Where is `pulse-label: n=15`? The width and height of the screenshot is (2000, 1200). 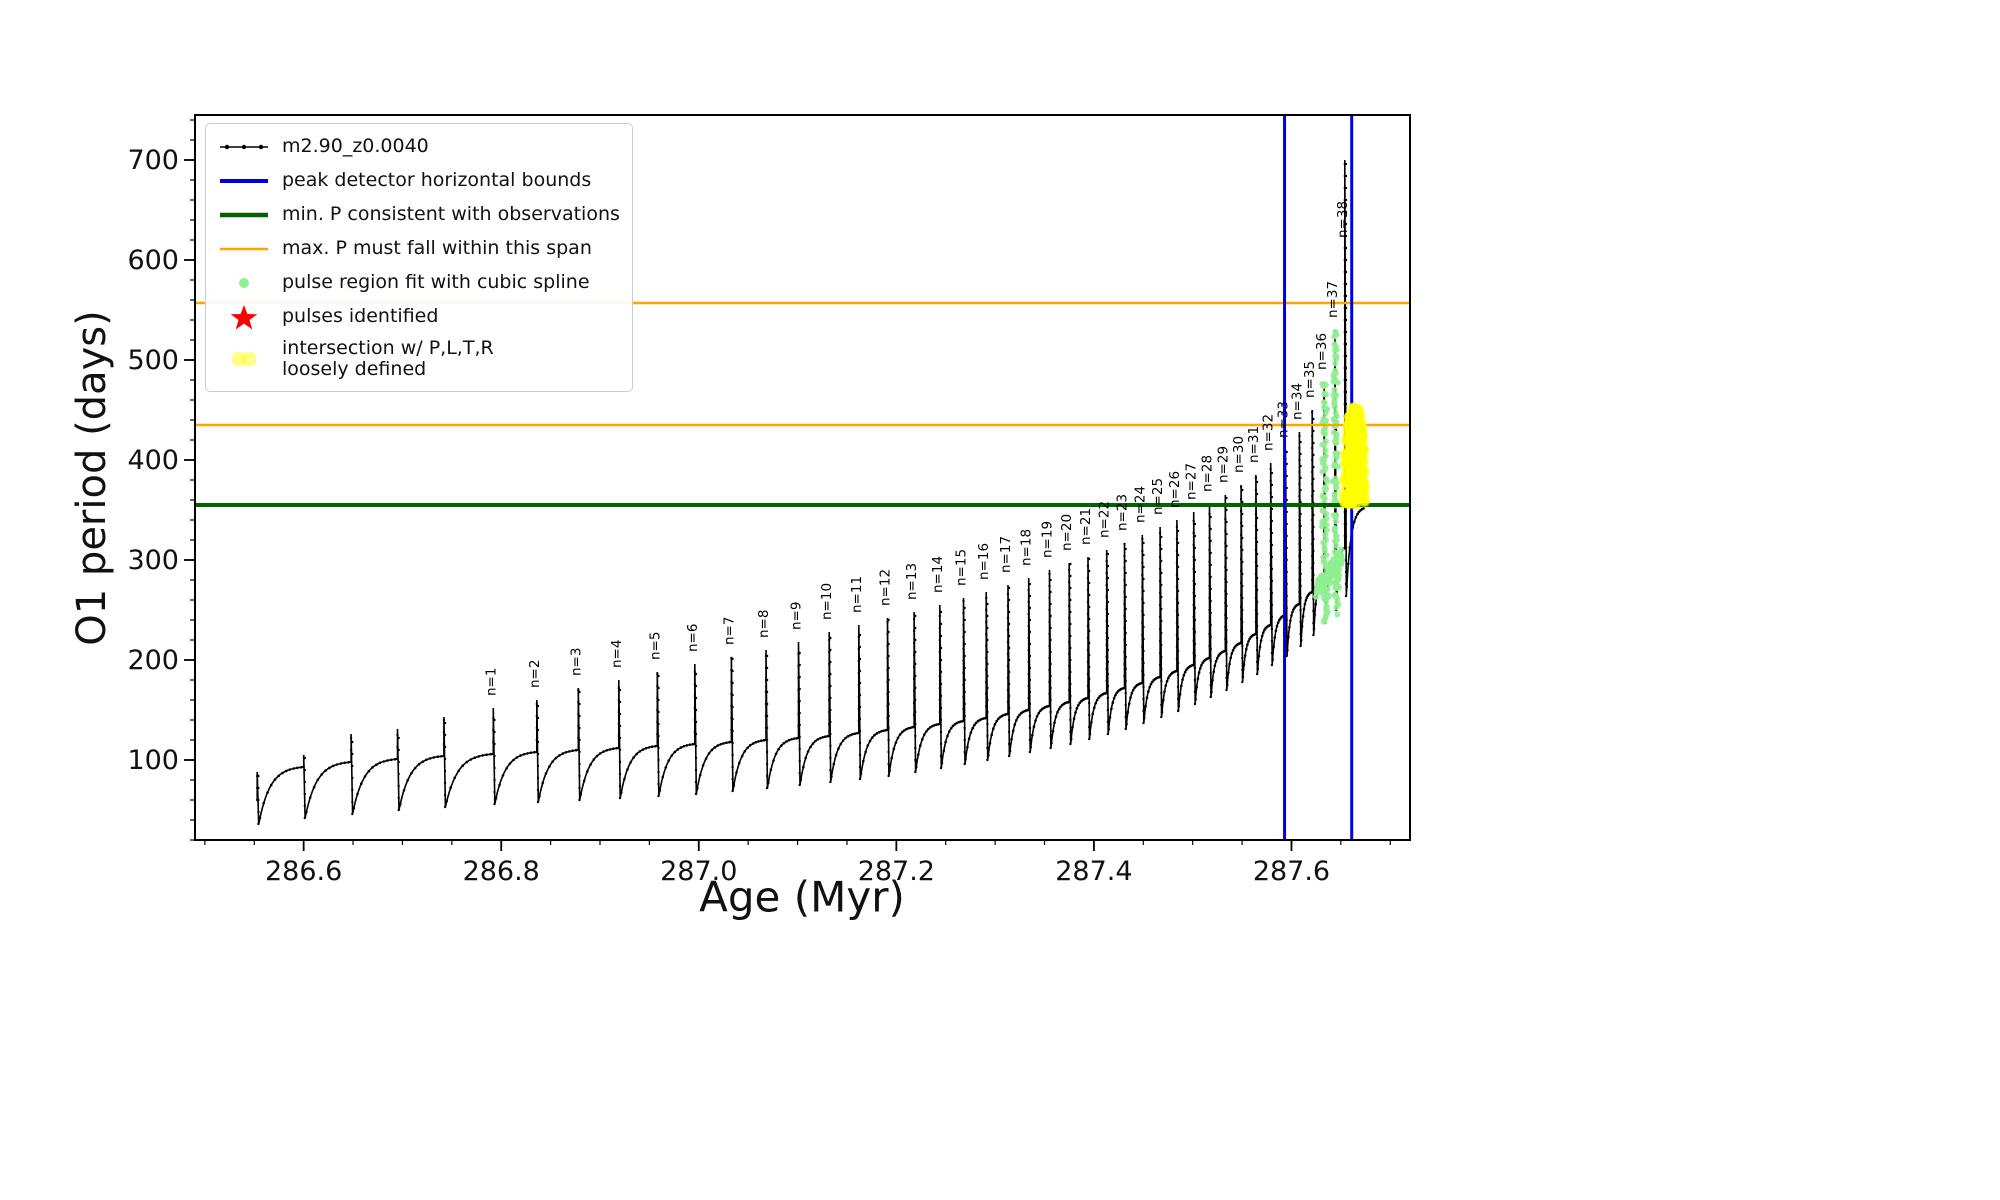 pulse-label: n=15 is located at coordinates (962, 567).